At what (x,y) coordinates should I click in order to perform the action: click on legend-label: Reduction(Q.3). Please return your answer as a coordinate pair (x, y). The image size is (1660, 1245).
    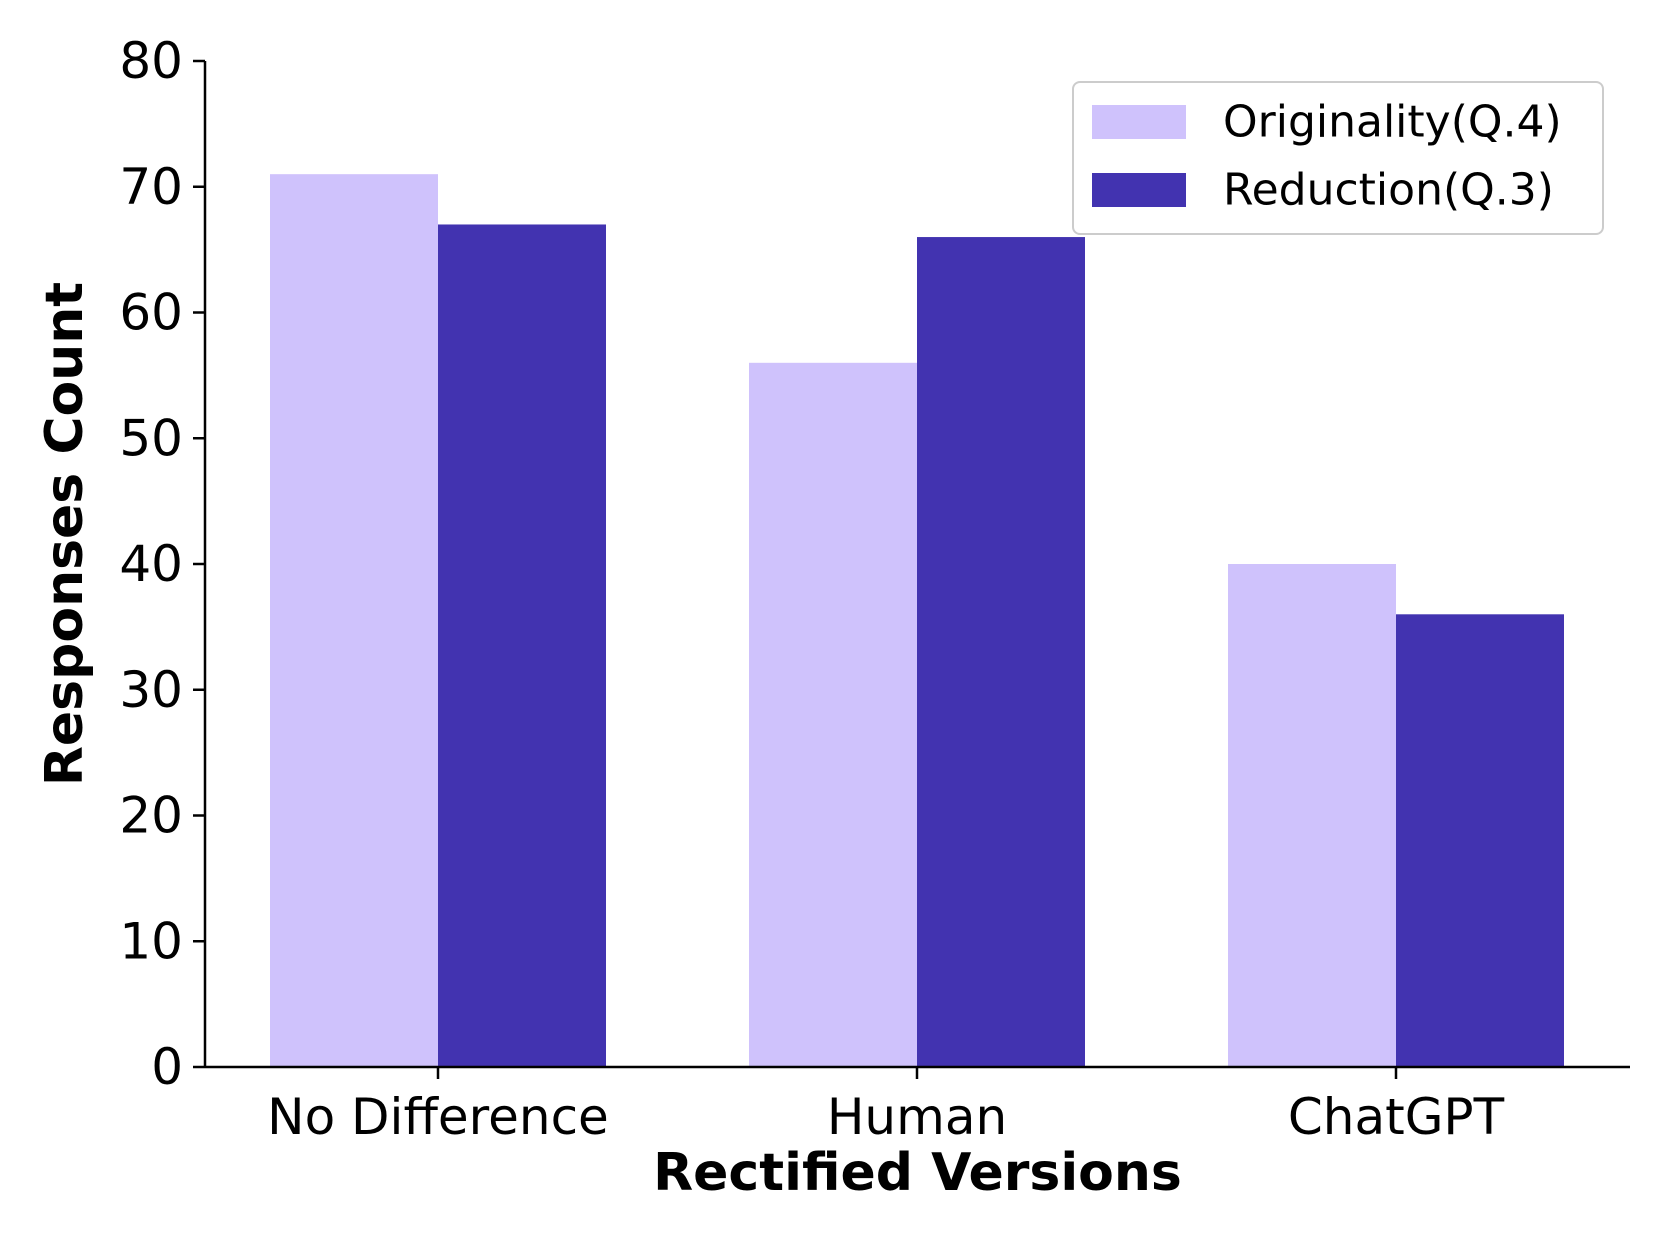
    Looking at the image, I should click on (1388, 190).